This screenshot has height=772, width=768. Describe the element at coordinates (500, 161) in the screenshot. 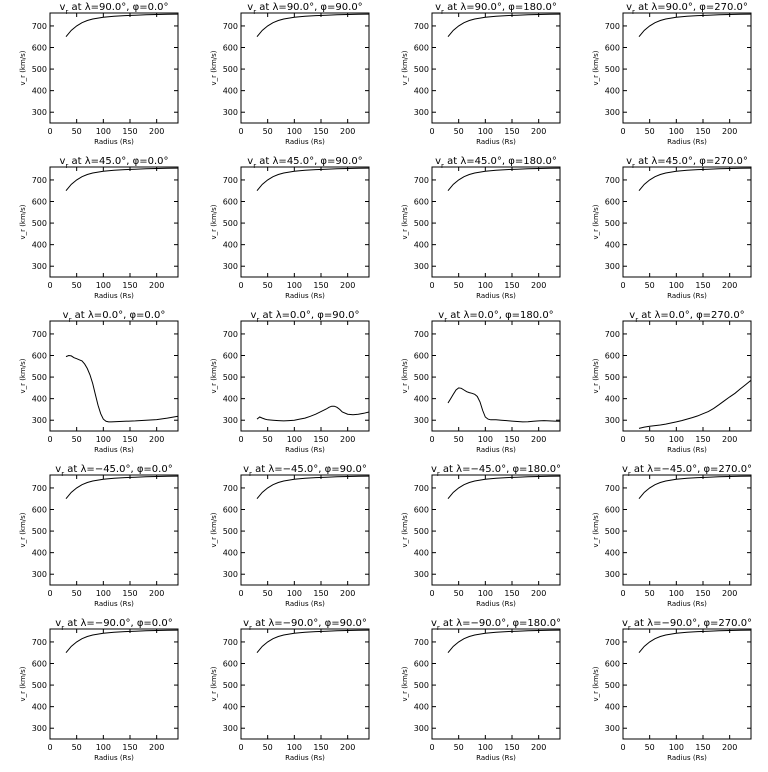

I see `title-rest: at λ=45.0°, φ=180.0°` at that location.